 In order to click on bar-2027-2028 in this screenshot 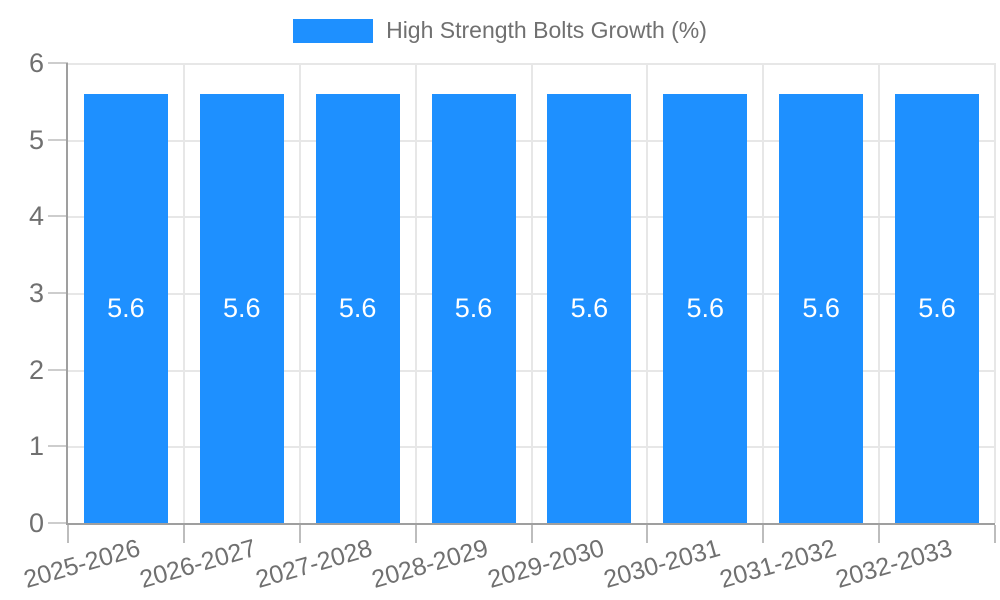, I will do `click(357, 308)`.